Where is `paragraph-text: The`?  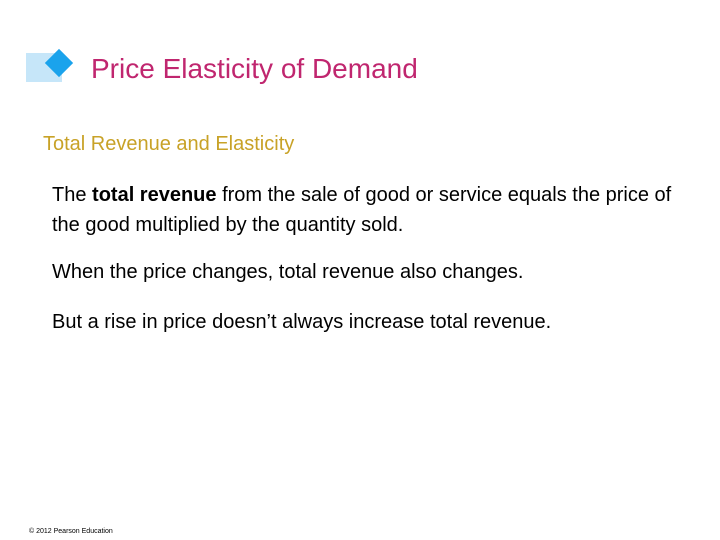
paragraph-text: The is located at coordinates (72, 195).